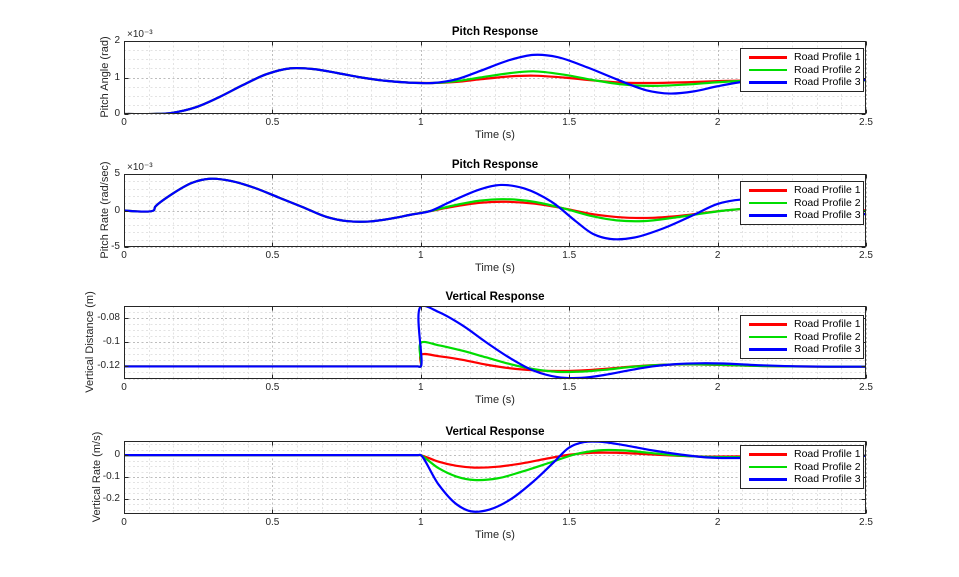 The height and width of the screenshot is (577, 959). What do you see at coordinates (495, 32) in the screenshot?
I see `subplot1-title: Pitch Response` at bounding box center [495, 32].